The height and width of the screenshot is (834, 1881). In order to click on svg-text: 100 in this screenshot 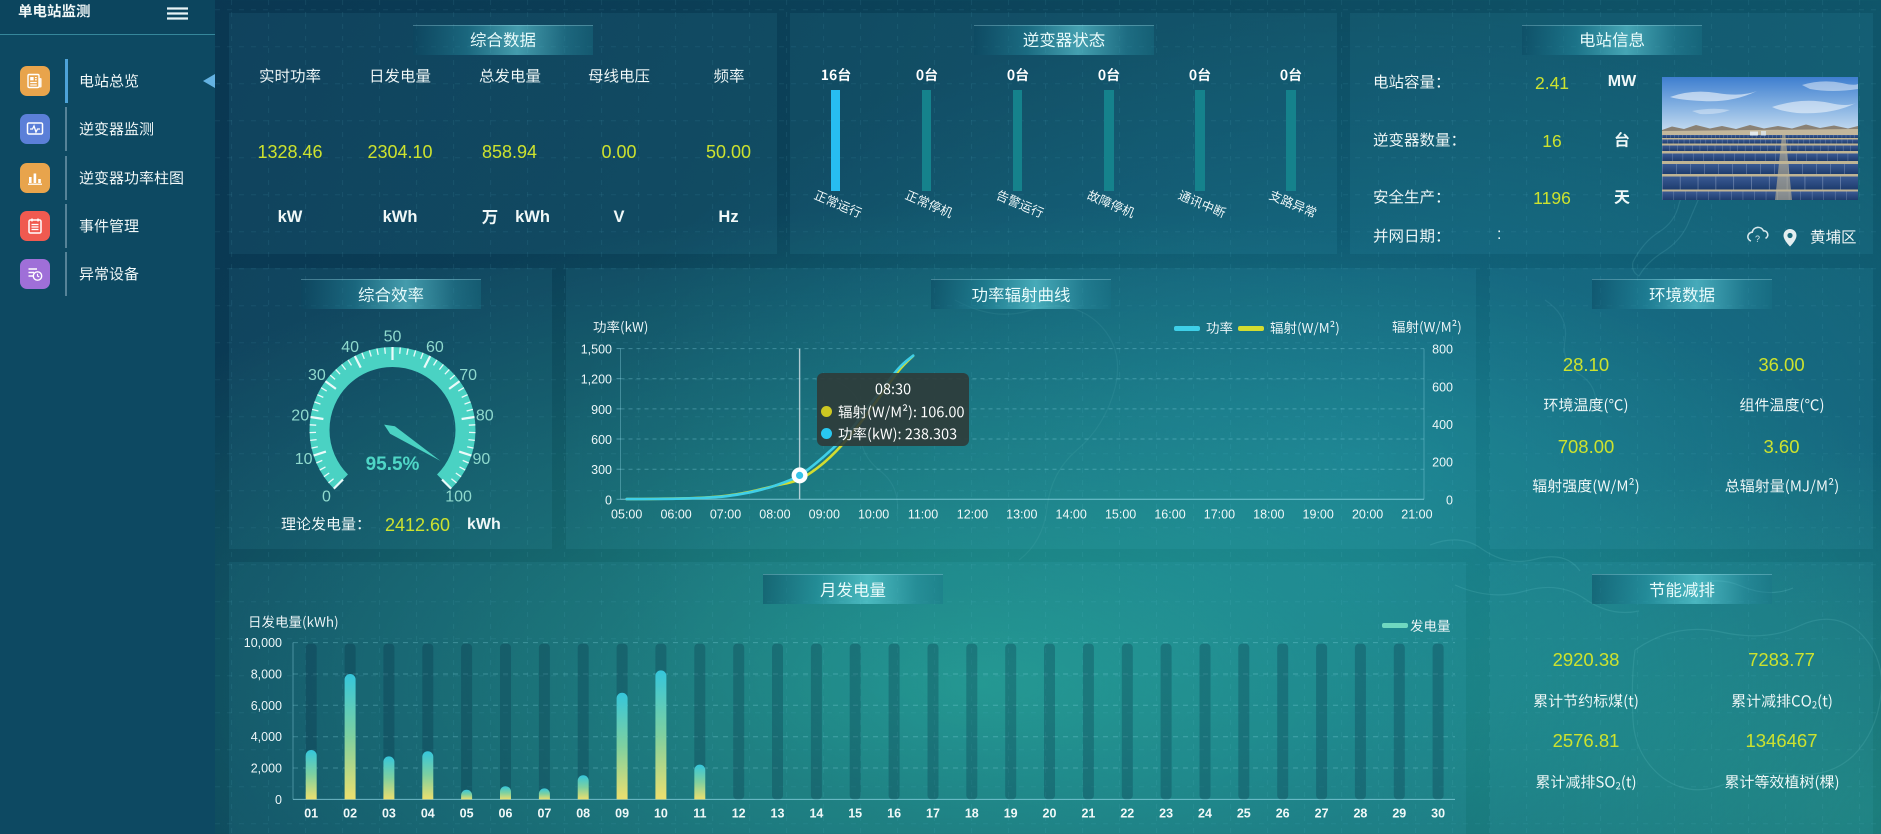, I will do `click(458, 496)`.